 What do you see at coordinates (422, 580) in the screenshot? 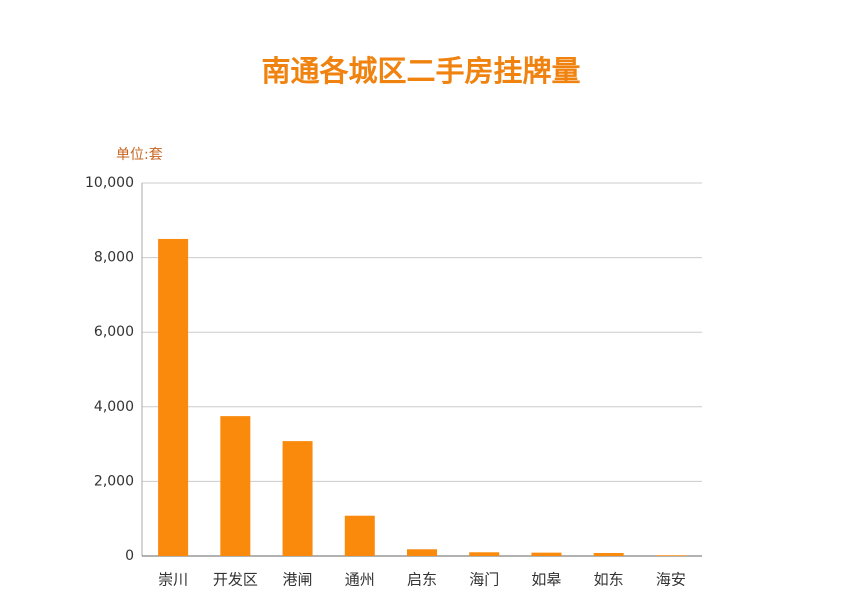
I see `x-tick-label: 启东` at bounding box center [422, 580].